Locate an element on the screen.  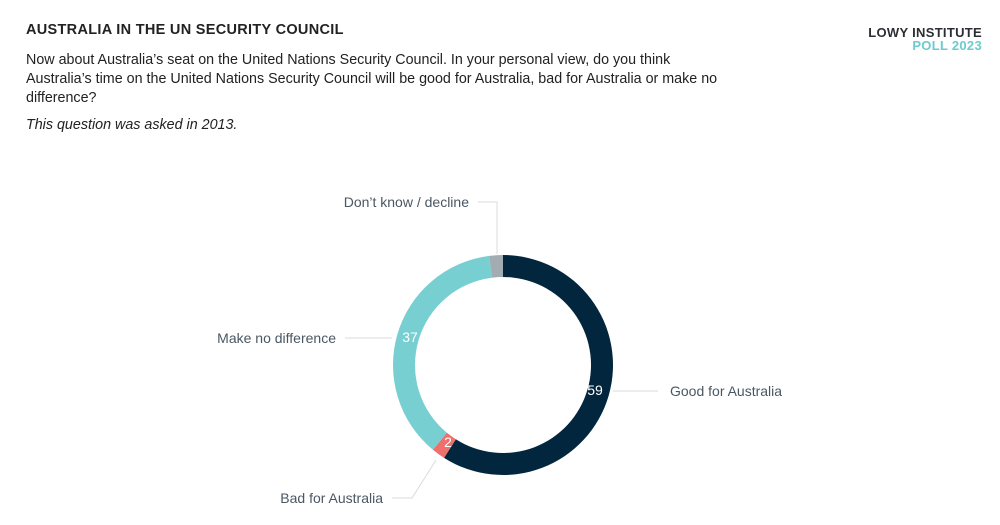
survey-note: This question was asked in 2013. is located at coordinates (132, 125).